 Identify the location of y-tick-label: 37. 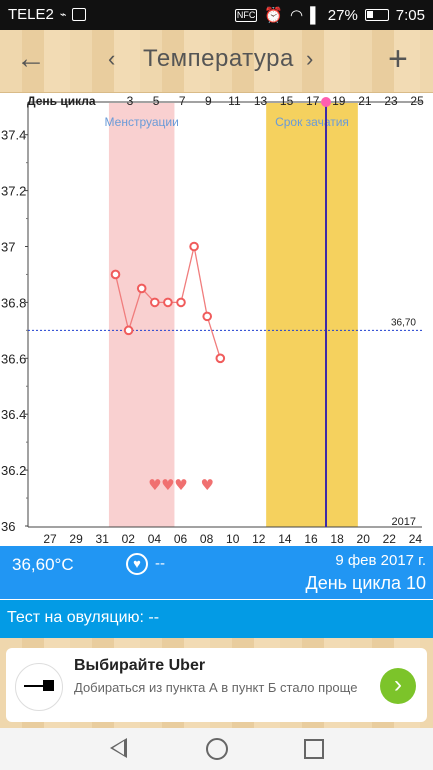
(8, 247).